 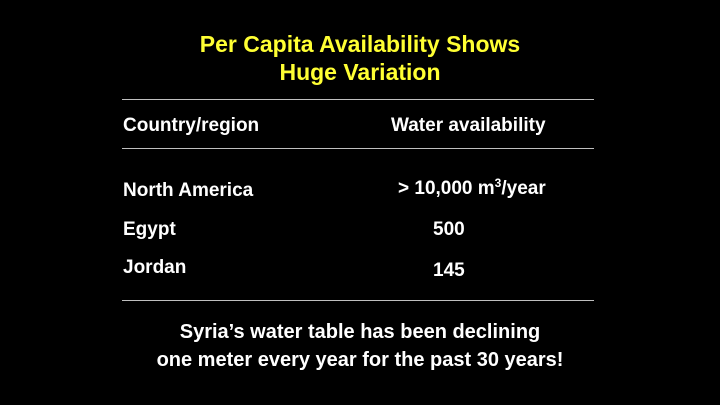 I want to click on table-row-value: 500, so click(x=449, y=229).